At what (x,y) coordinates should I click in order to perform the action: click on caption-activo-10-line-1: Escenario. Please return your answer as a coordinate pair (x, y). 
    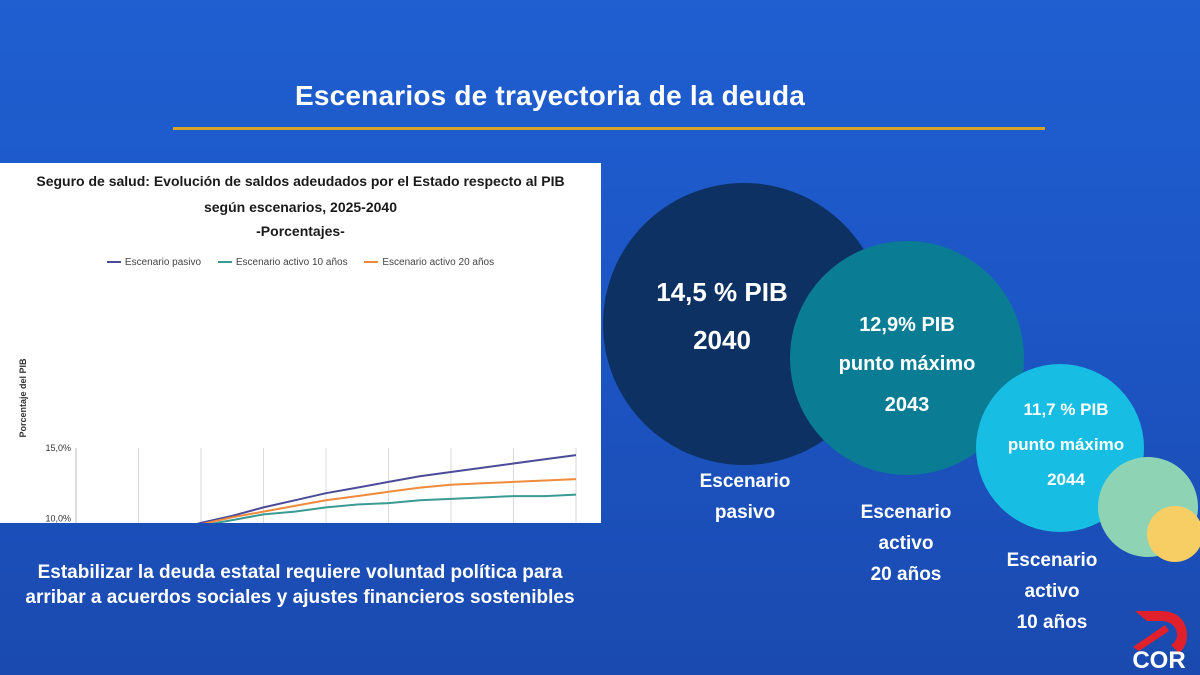
    Looking at the image, I should click on (1052, 560).